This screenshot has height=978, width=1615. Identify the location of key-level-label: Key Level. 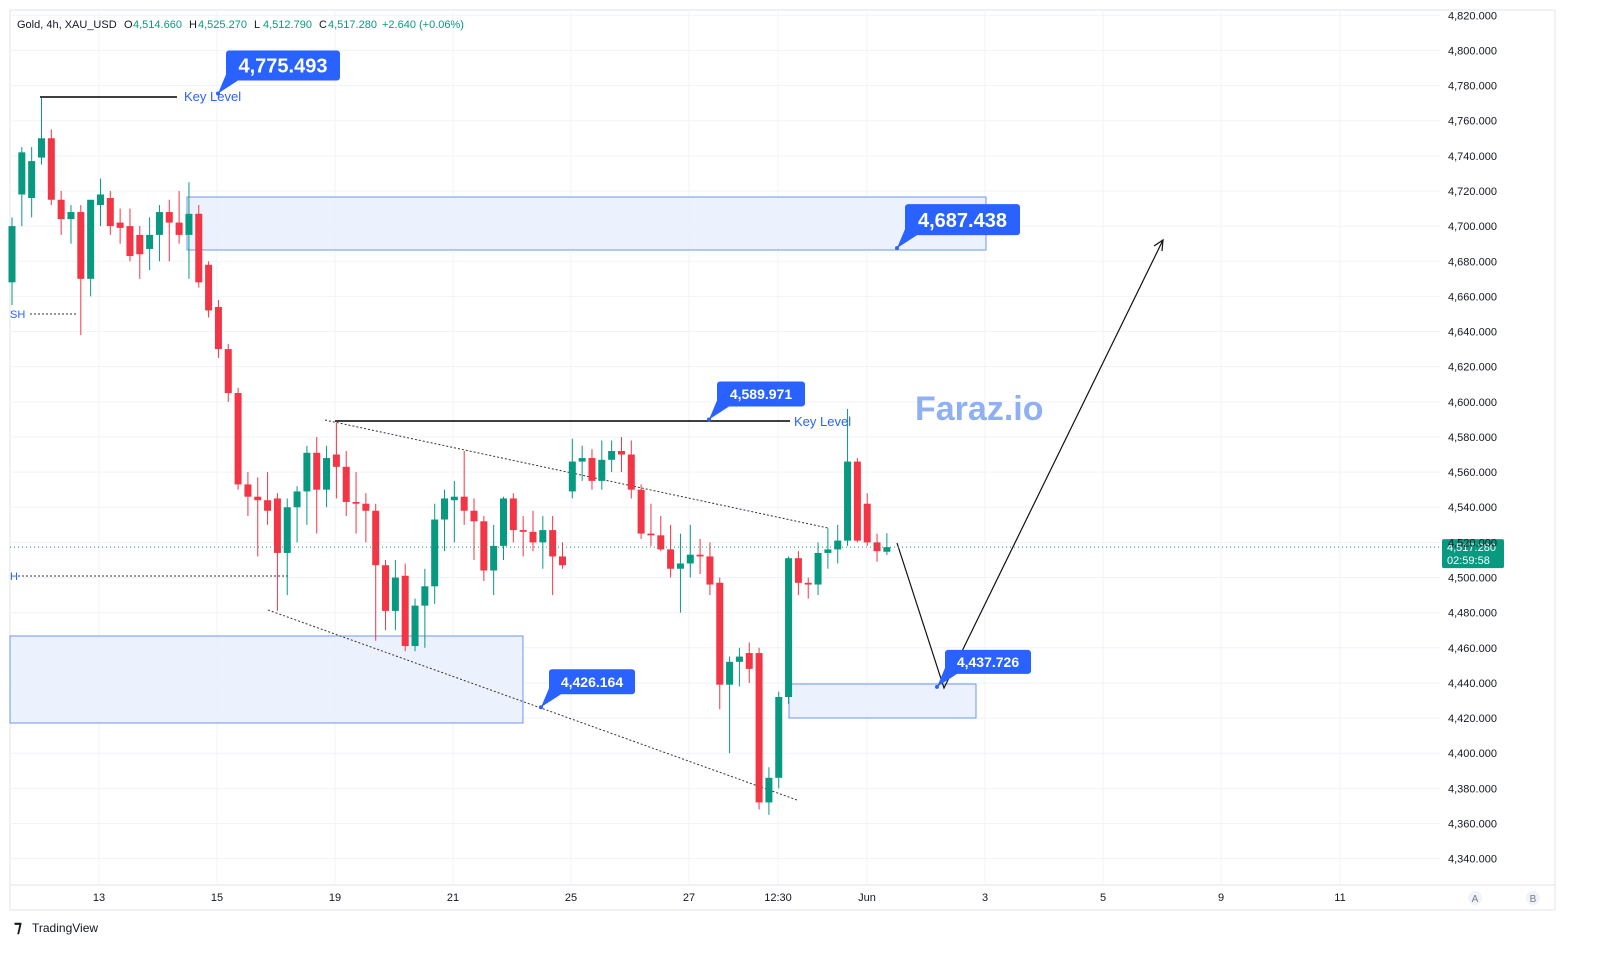
(822, 421).